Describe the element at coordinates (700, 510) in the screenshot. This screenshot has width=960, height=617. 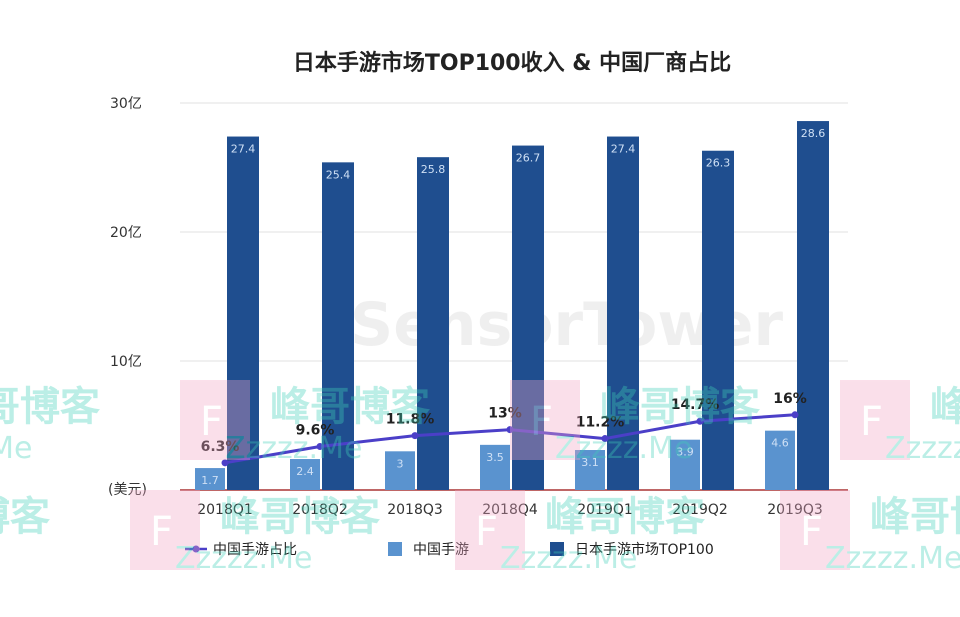
I see `x-tick-label: 2019Q2` at that location.